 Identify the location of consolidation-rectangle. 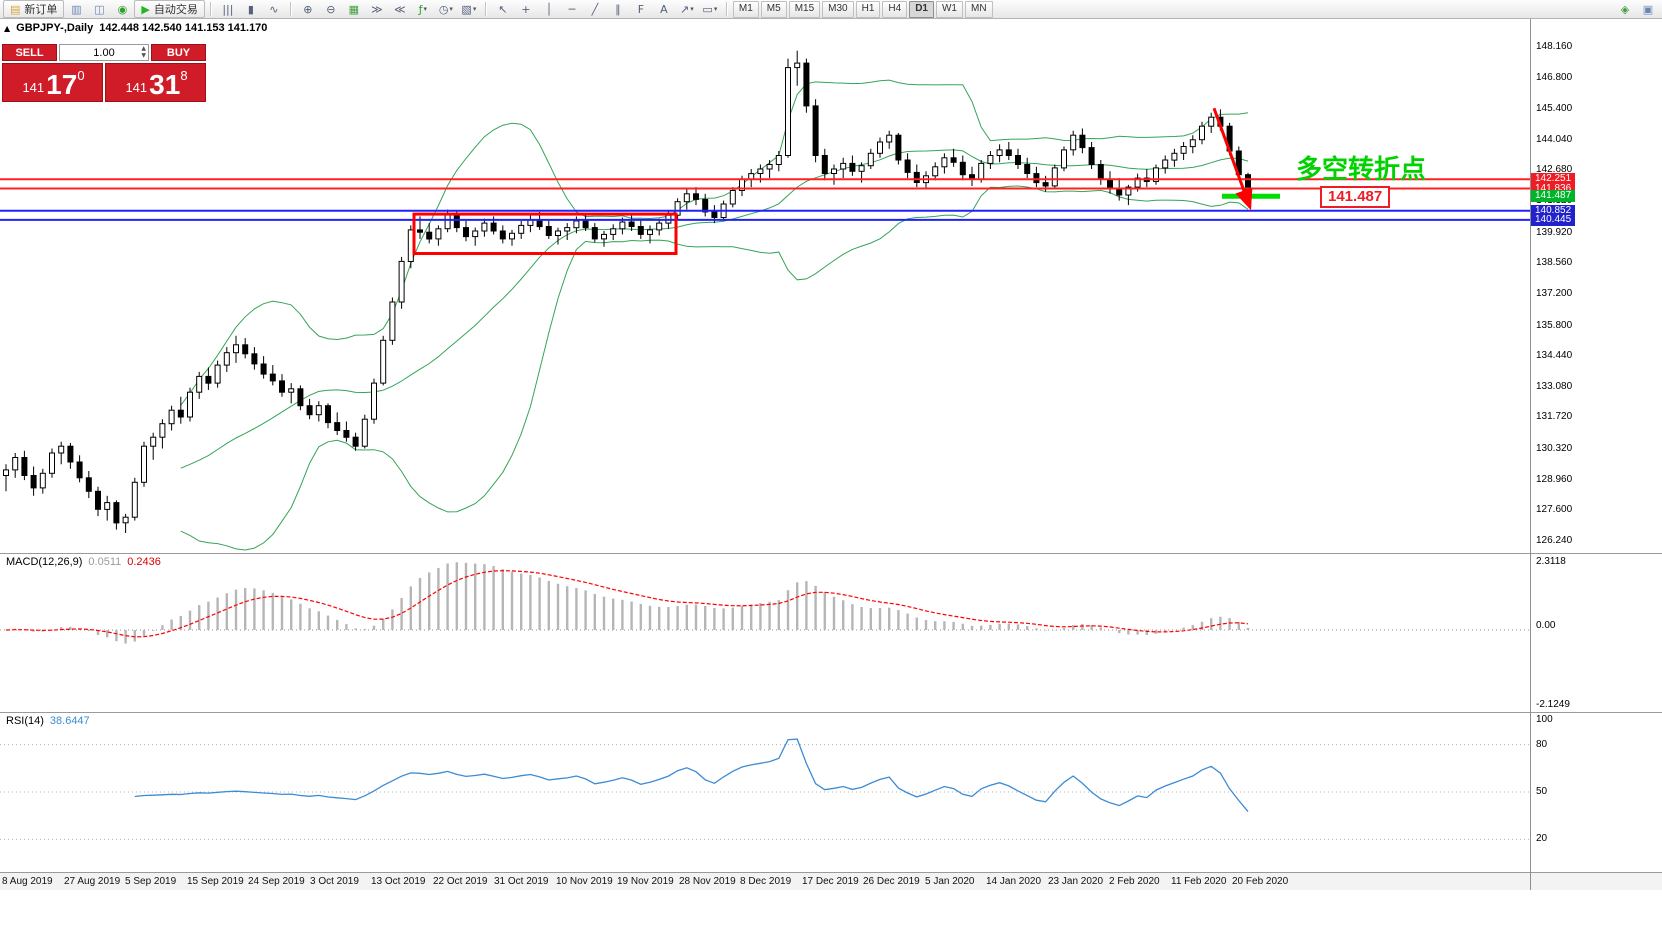
(545, 234).